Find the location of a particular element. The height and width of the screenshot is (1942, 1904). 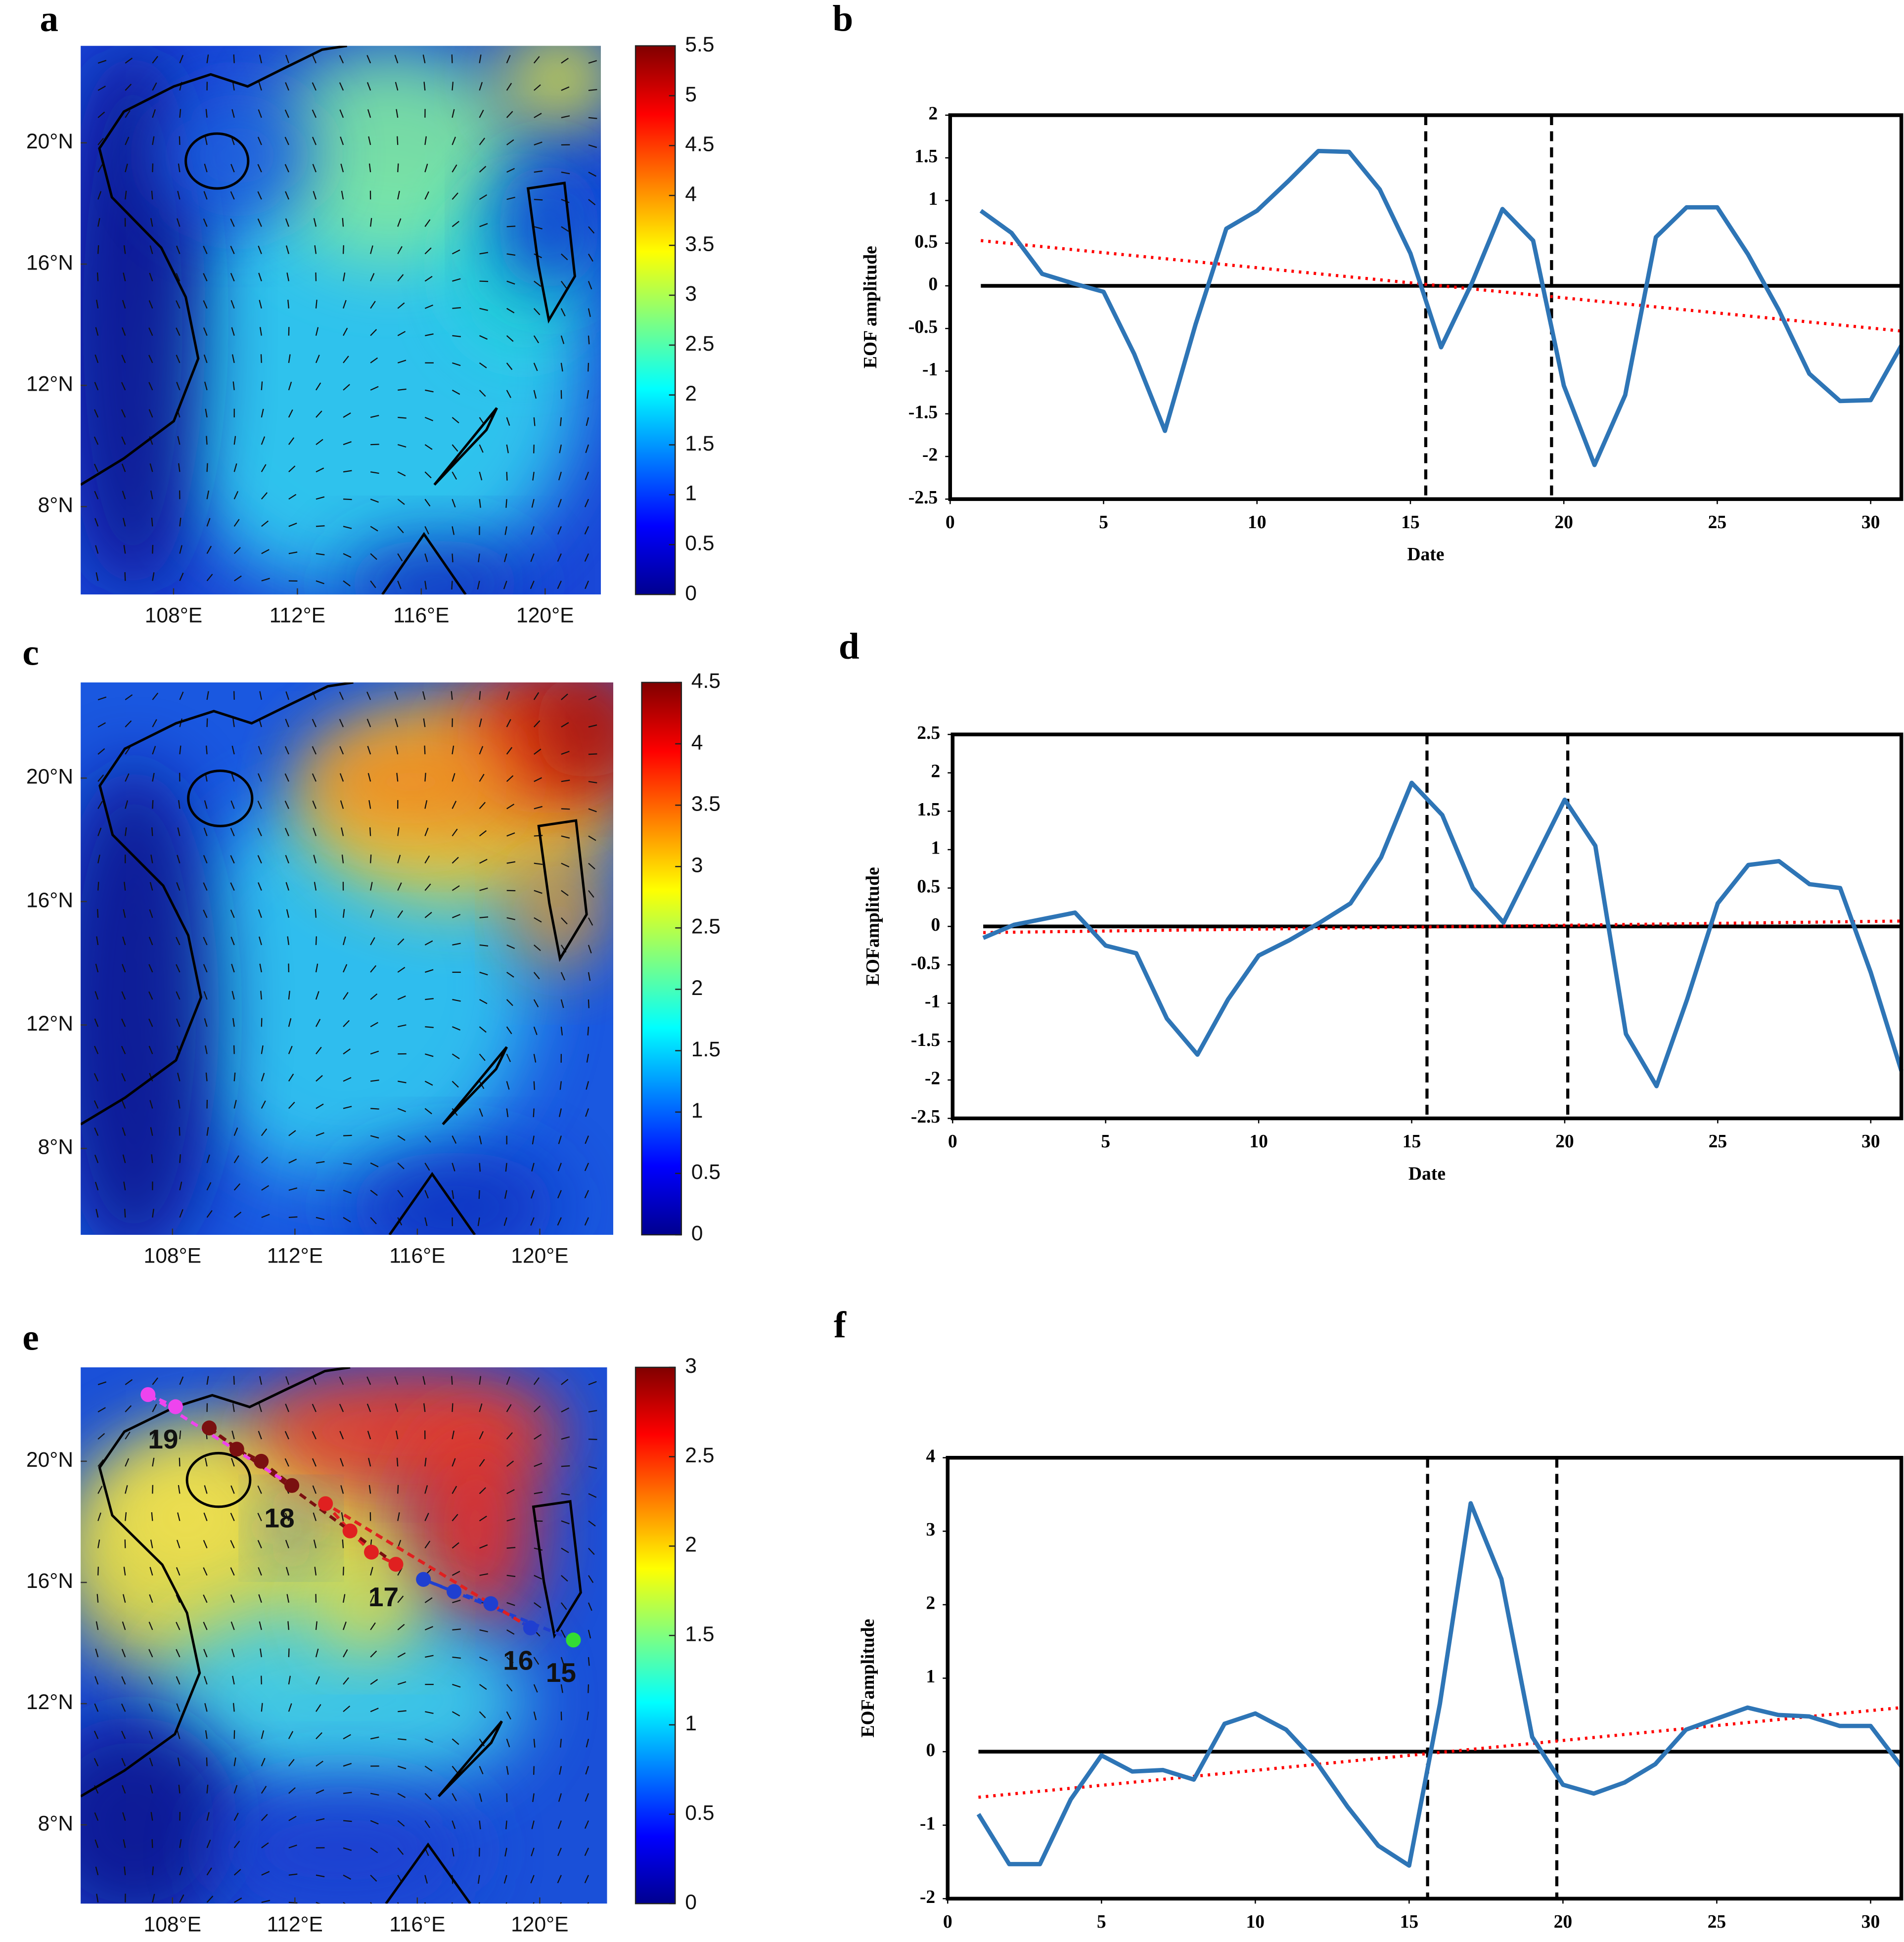

x-tick-label: 15 is located at coordinates (1410, 523).